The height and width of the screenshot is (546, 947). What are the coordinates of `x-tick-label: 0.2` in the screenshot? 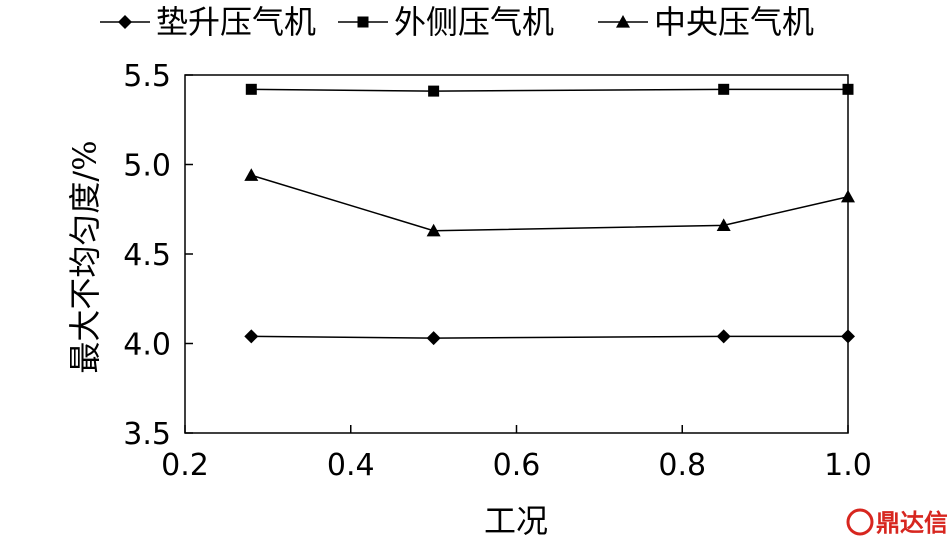 It's located at (185, 465).